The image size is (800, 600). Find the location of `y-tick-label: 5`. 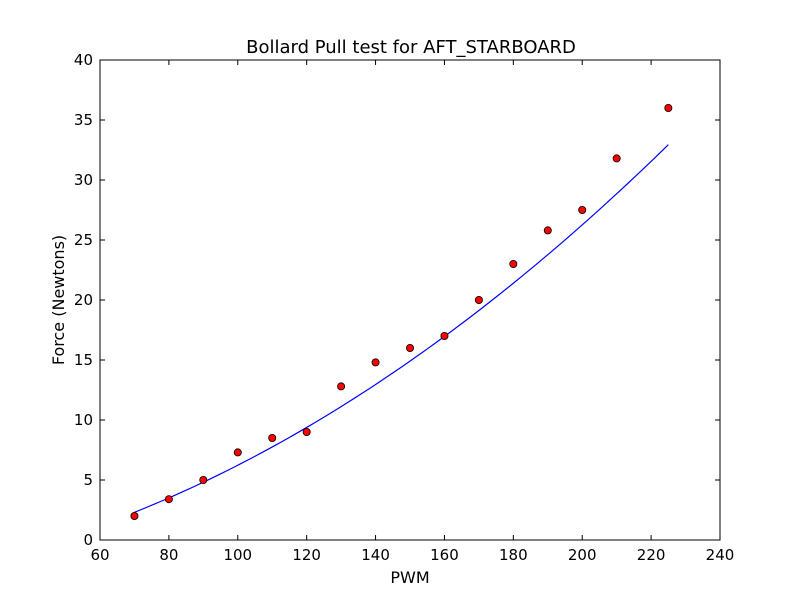

y-tick-label: 5 is located at coordinates (88, 480).